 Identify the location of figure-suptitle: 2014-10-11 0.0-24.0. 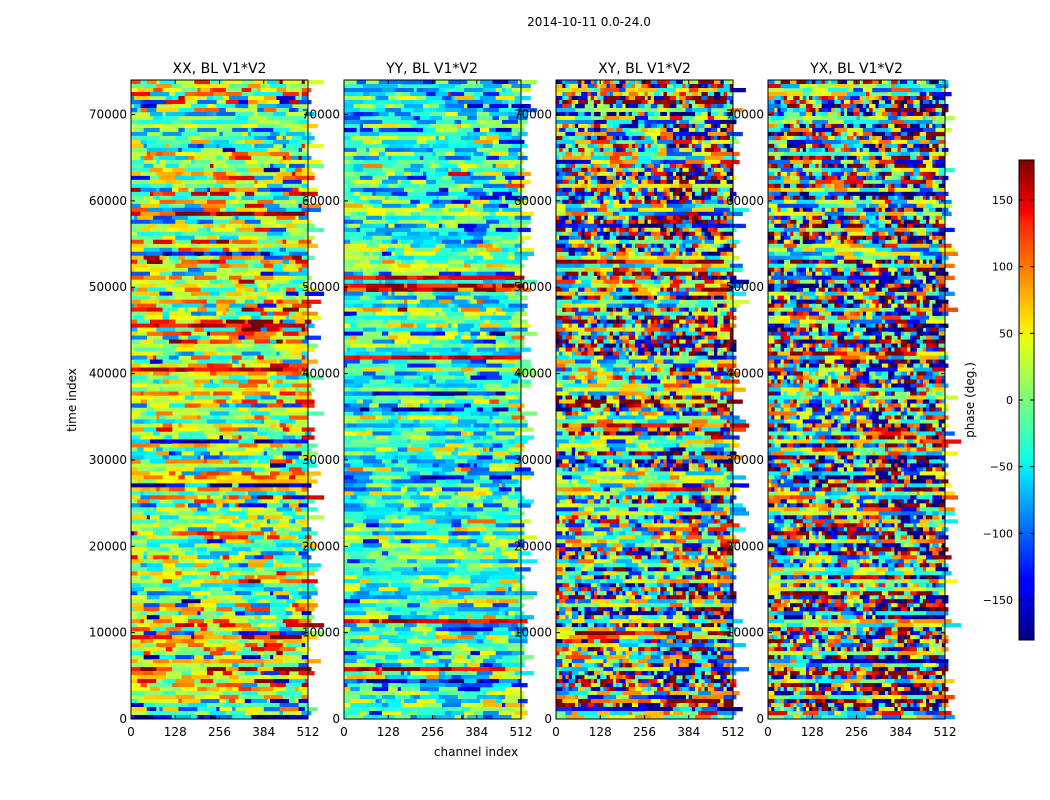
(589, 22).